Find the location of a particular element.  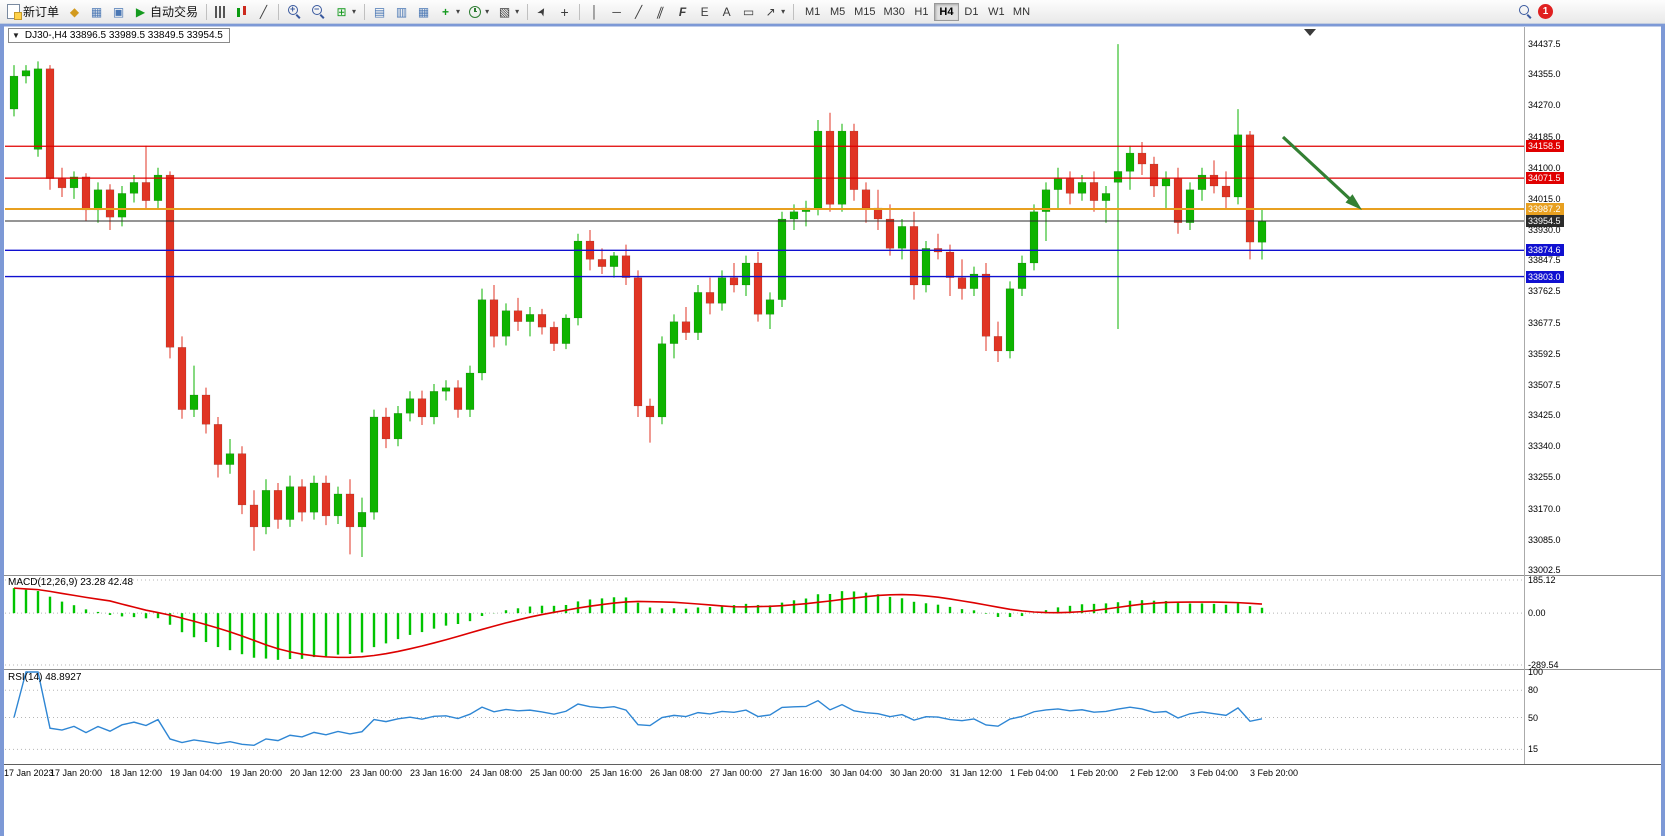

elliott-wave-tool-button: E is located at coordinates (704, 12).